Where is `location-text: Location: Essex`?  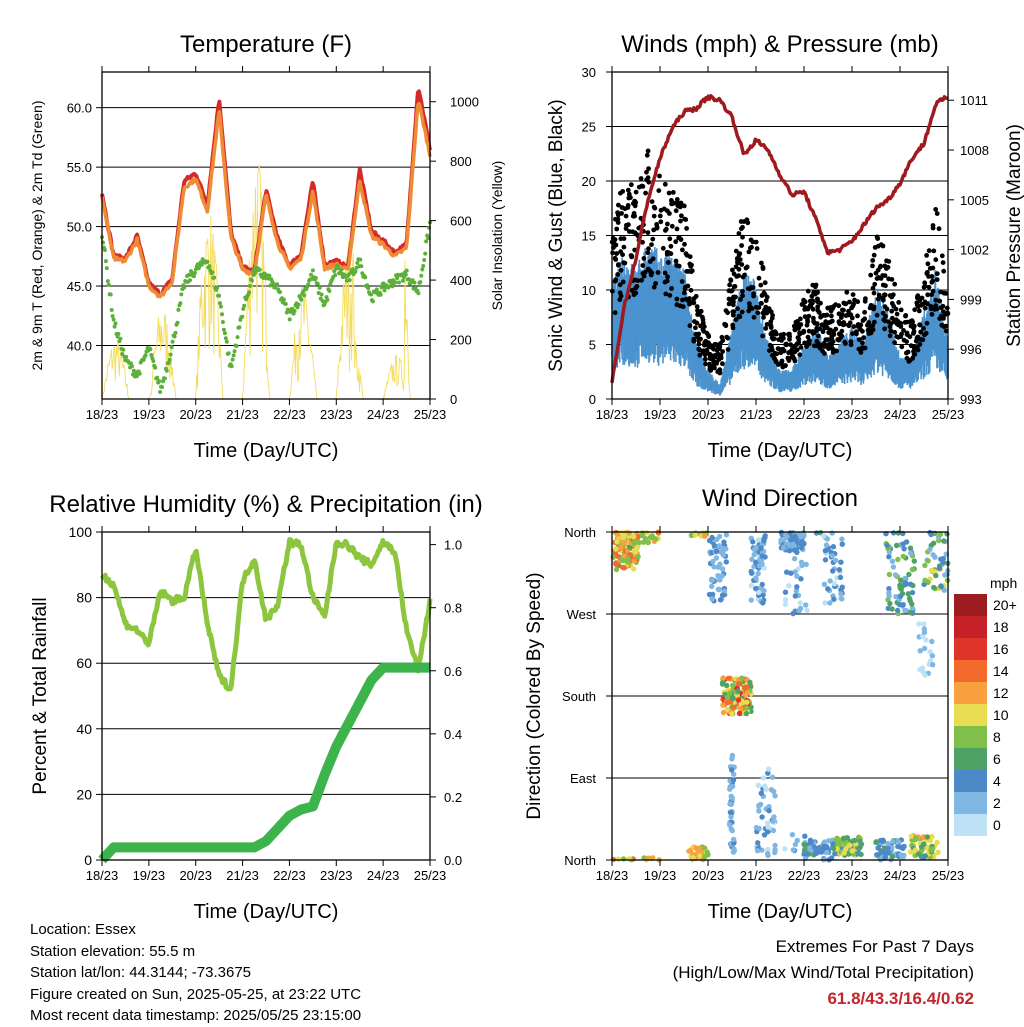
location-text: Location: Essex is located at coordinates (83, 929).